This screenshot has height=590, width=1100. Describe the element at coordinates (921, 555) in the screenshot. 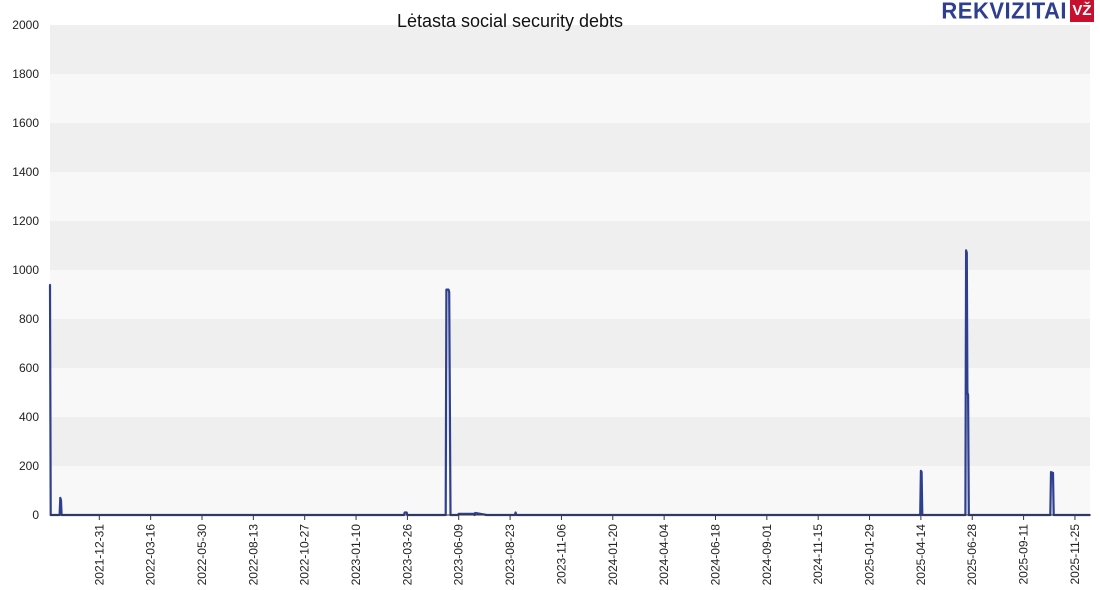

I see `x-tick-label: 2025-04-14` at that location.